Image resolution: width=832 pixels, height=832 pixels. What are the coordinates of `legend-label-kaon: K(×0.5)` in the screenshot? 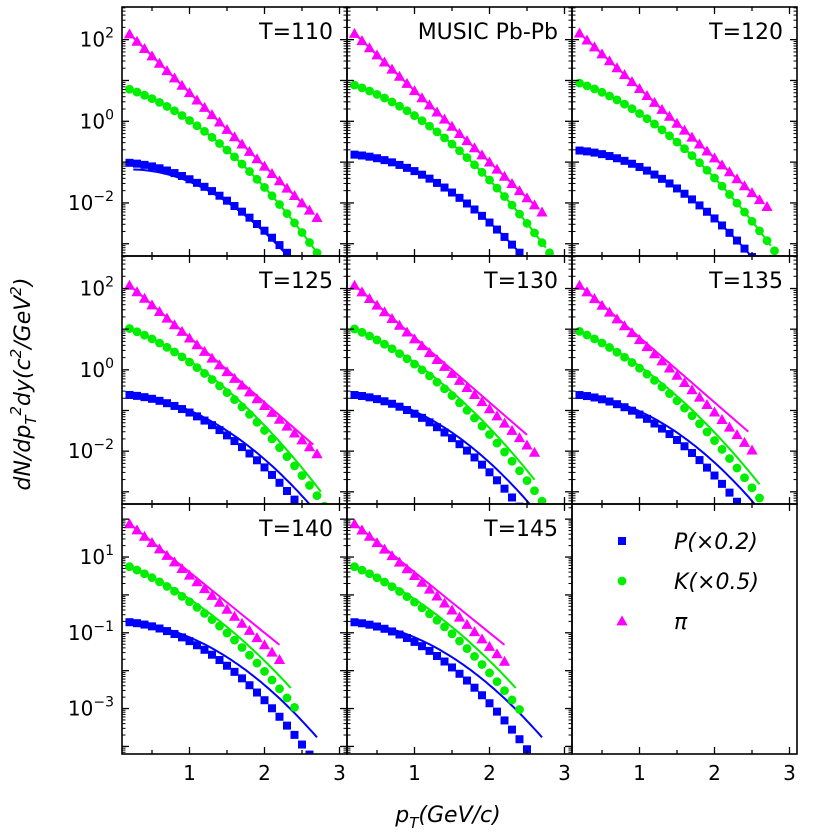 It's located at (716, 582).